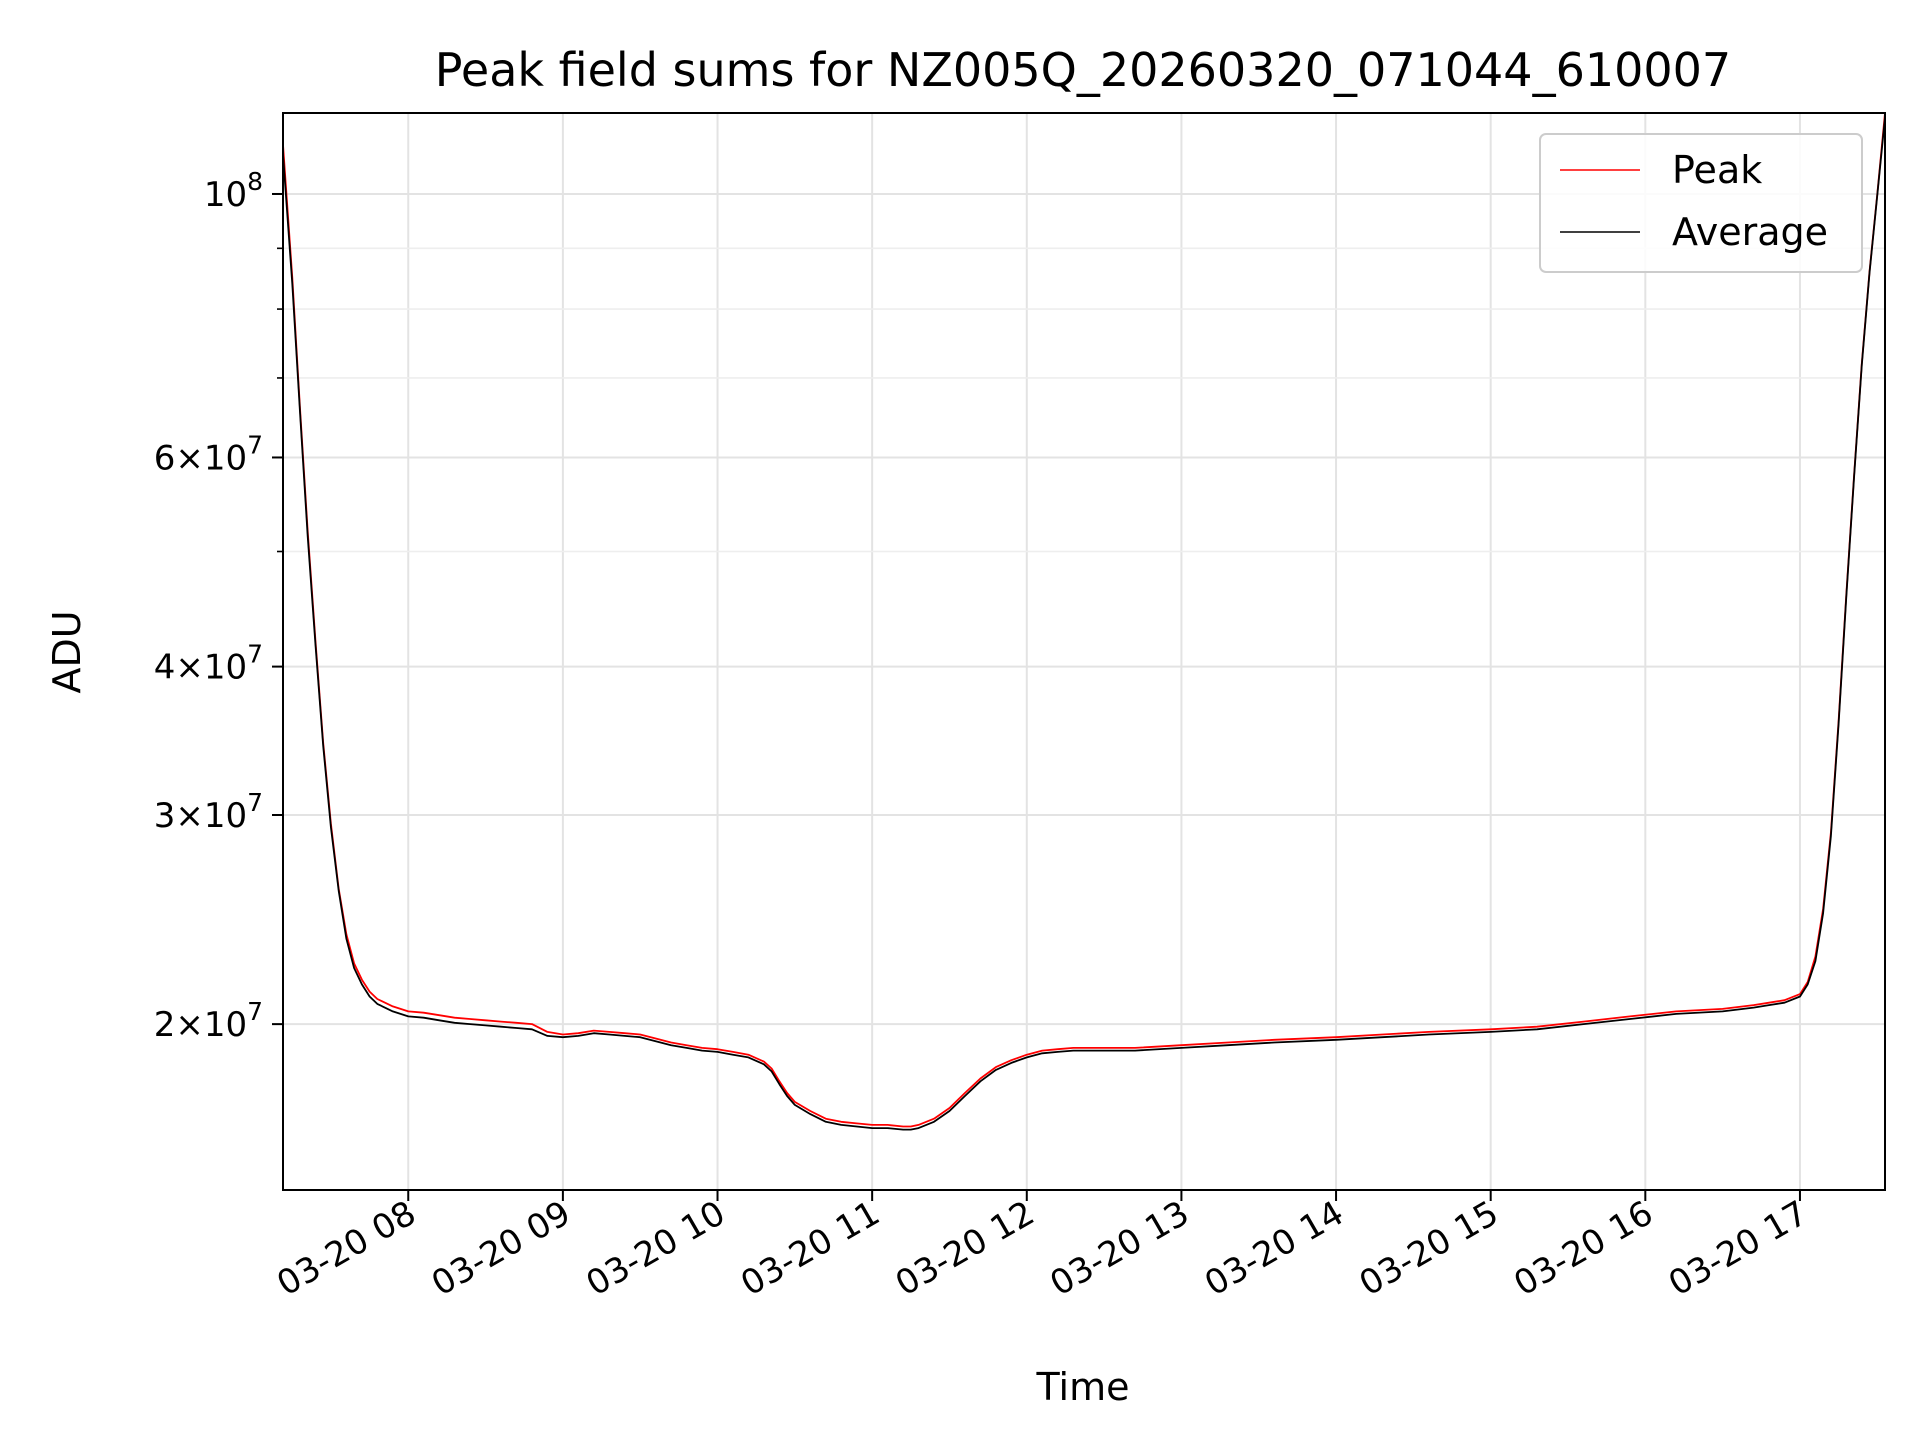 The width and height of the screenshot is (1920, 1440). Describe the element at coordinates (218, 606) in the screenshot. I see `y-axis-ticks: 2×107 3×107 4×107 6×107 108` at that location.